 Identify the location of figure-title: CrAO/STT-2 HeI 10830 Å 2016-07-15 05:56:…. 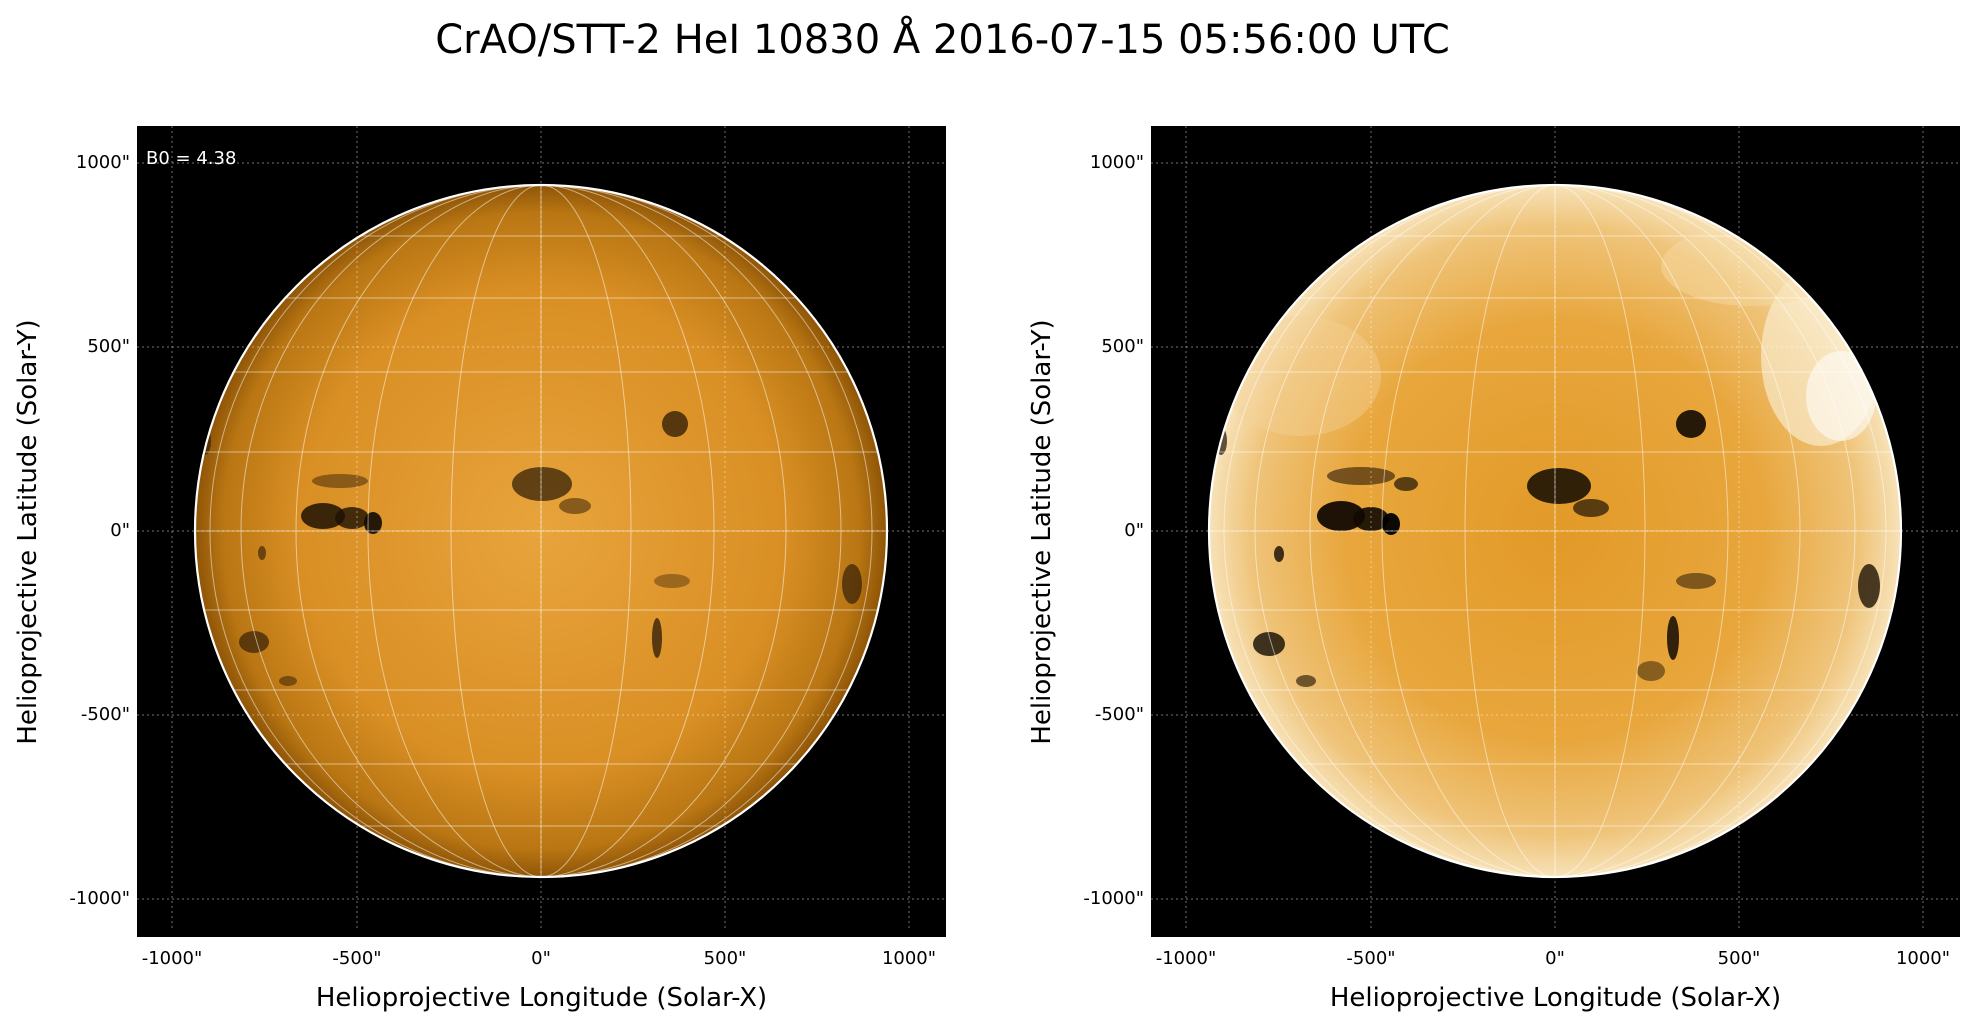
(942, 40).